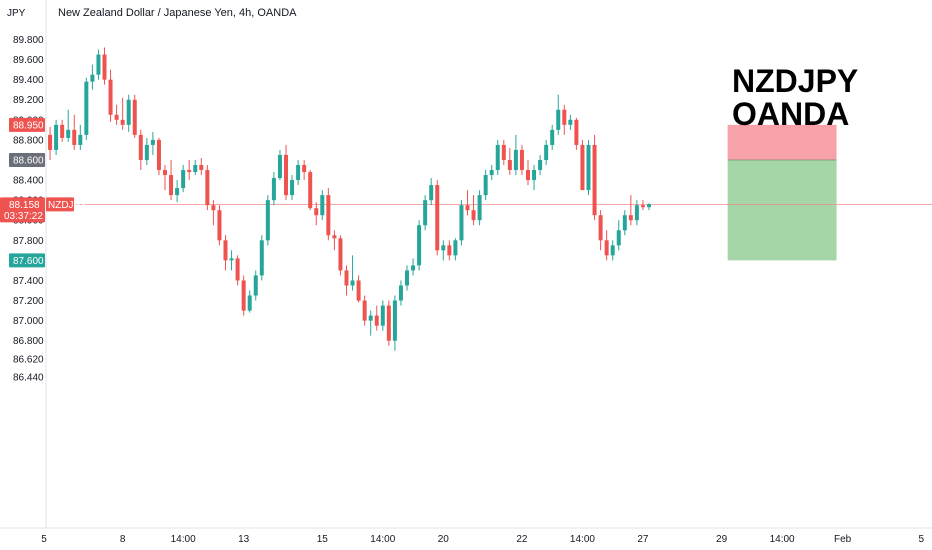  Describe the element at coordinates (28, 60) in the screenshot. I see `price-tick-label: 89.600` at that location.